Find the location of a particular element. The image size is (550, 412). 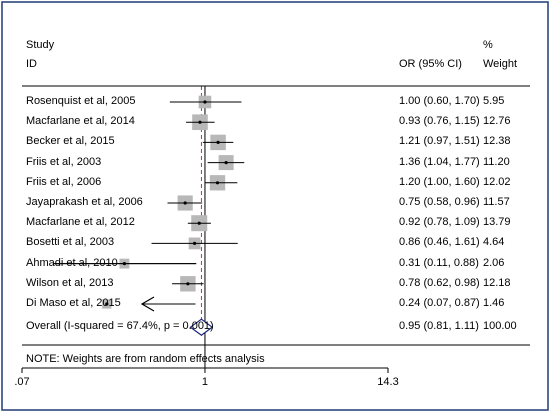

study-or-ci: 1.21 (0.97, 1.51) is located at coordinates (439, 141).